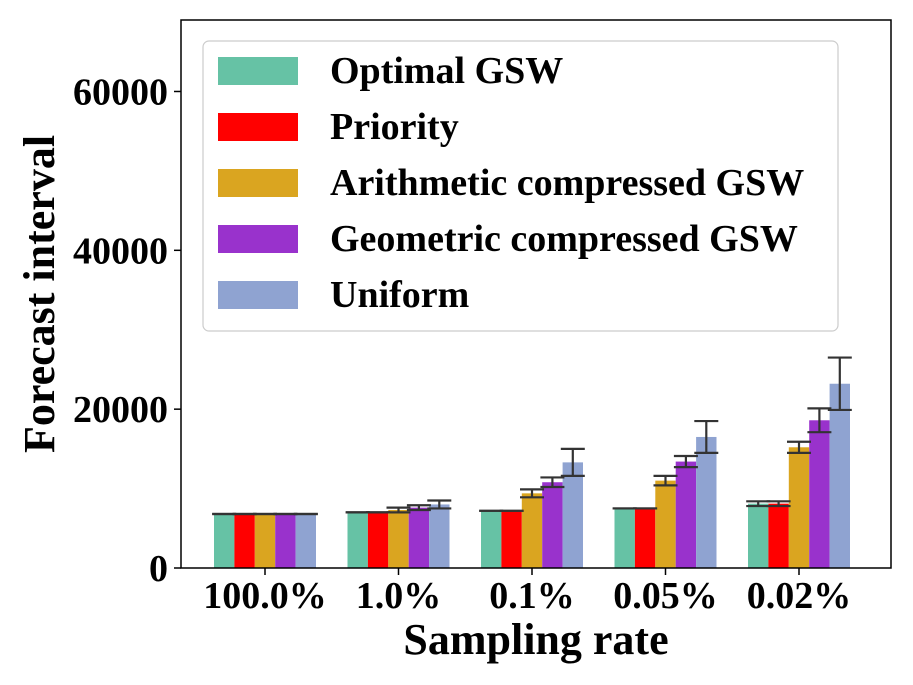  I want to click on x-axis: 100.0% 1.0% 0.1% 0.05% 0.02%, so click(527, 592).